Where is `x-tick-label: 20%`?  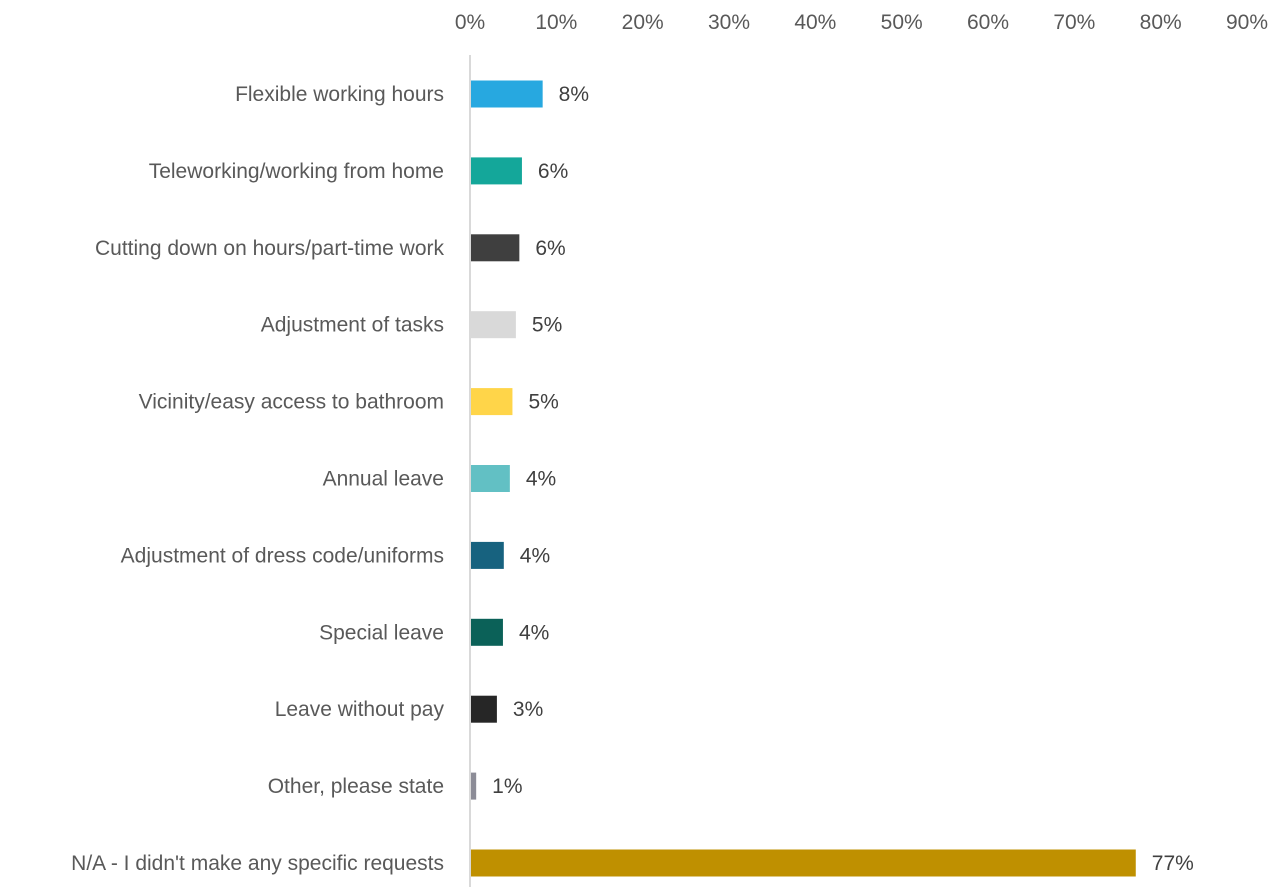 x-tick-label: 20% is located at coordinates (643, 22).